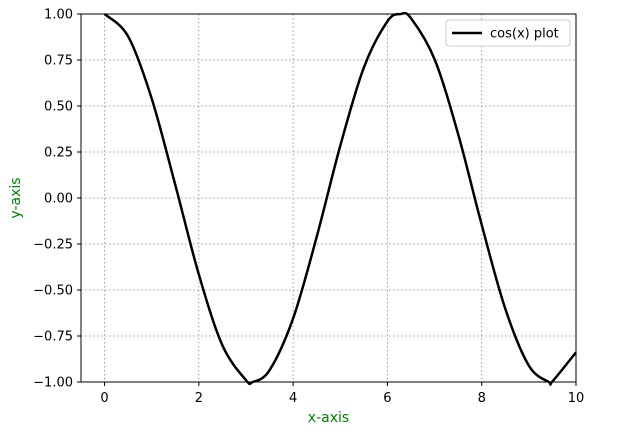  I want to click on x-tick-label: 6, so click(387, 398).